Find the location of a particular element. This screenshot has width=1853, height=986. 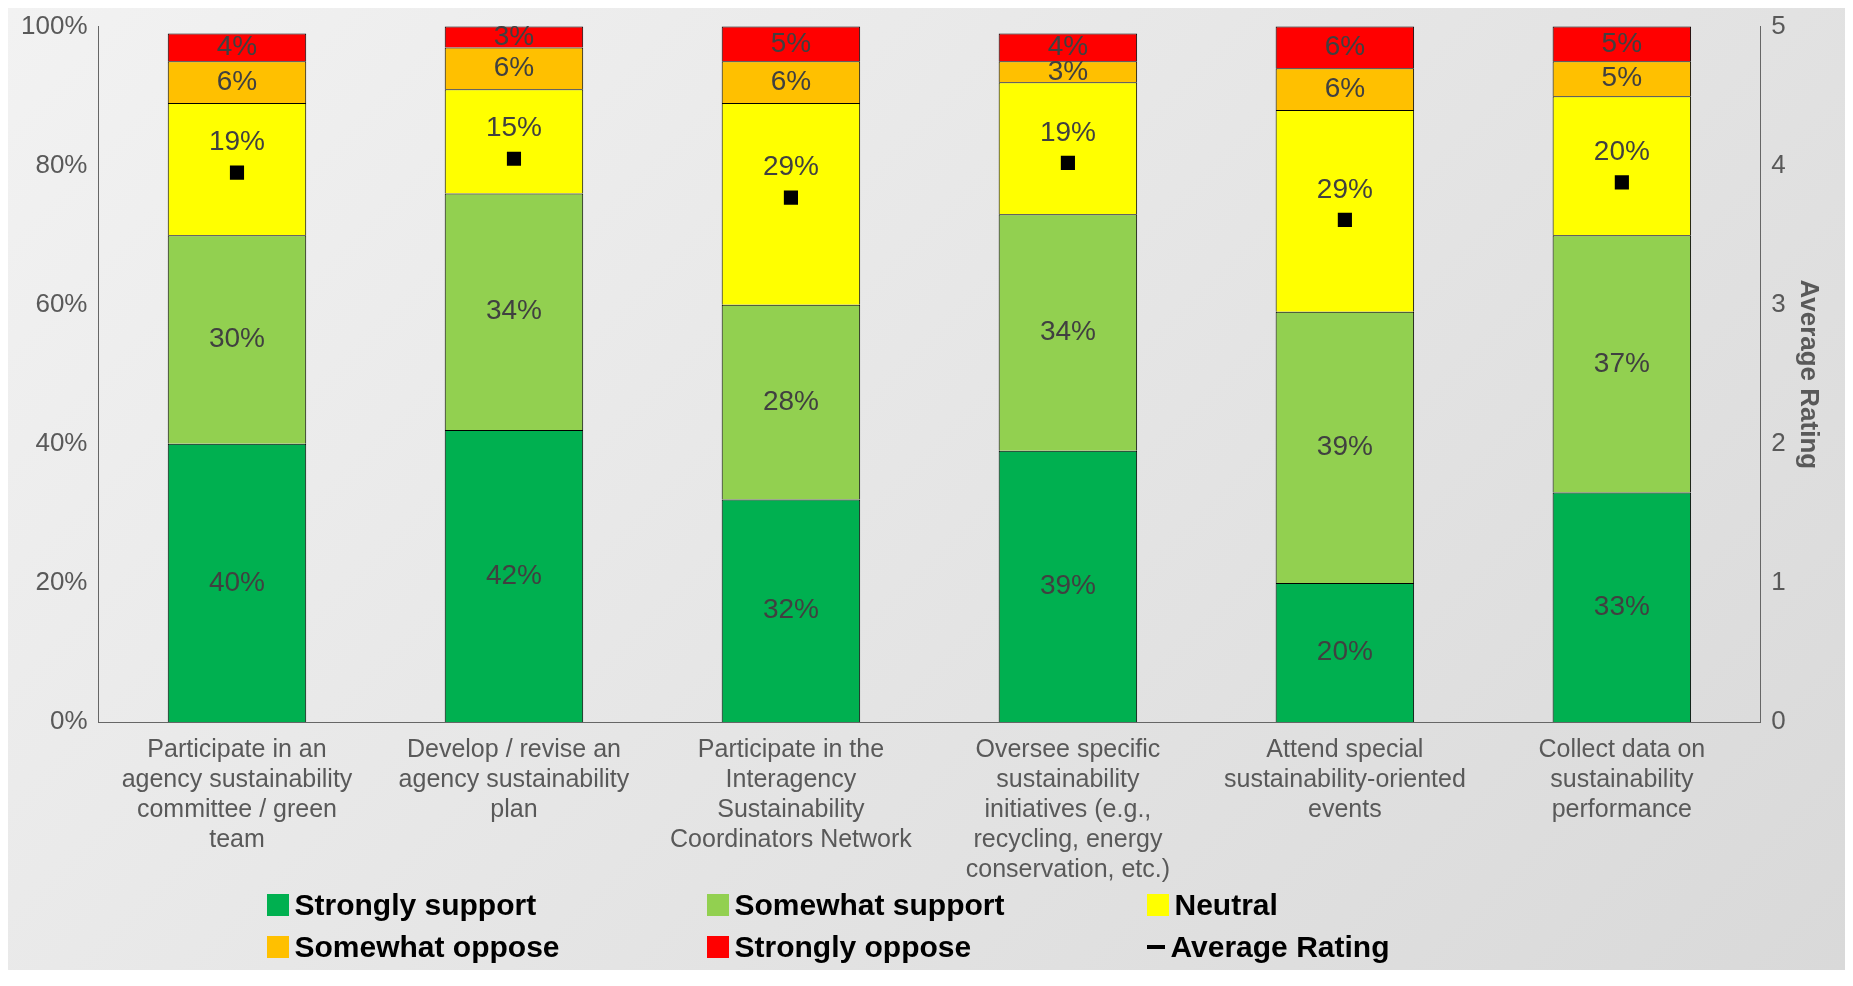

y-tick-label: 100% is located at coordinates (54, 24).